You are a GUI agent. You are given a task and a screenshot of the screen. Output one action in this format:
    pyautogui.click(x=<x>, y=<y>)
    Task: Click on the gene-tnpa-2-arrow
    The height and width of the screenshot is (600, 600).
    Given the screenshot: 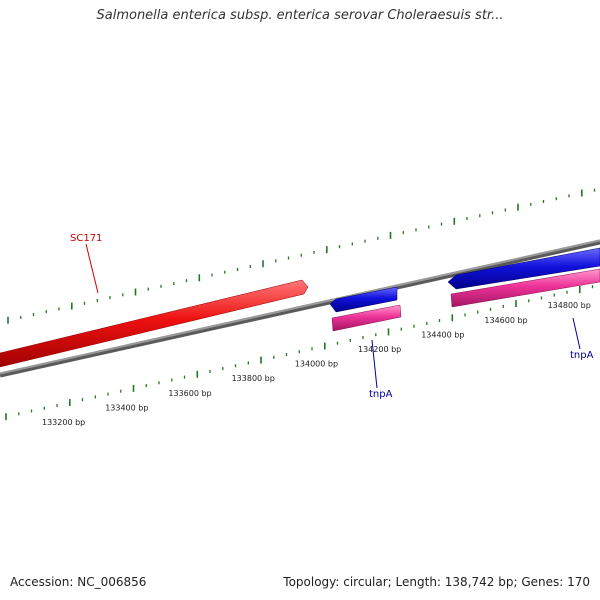 What is the action you would take?
    pyautogui.click(x=523, y=268)
    